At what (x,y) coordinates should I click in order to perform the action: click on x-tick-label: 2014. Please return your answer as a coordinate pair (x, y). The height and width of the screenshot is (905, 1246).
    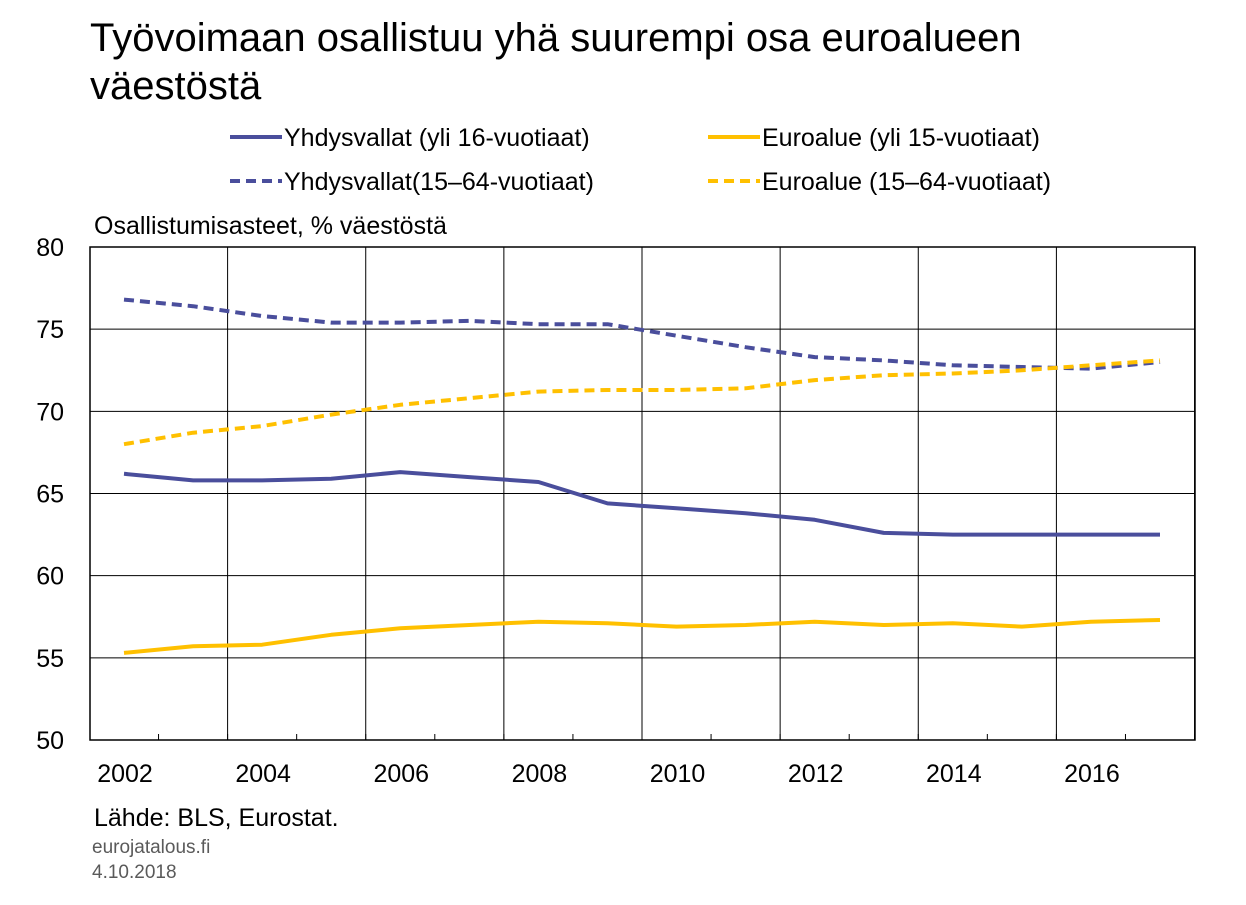
    Looking at the image, I should click on (954, 774).